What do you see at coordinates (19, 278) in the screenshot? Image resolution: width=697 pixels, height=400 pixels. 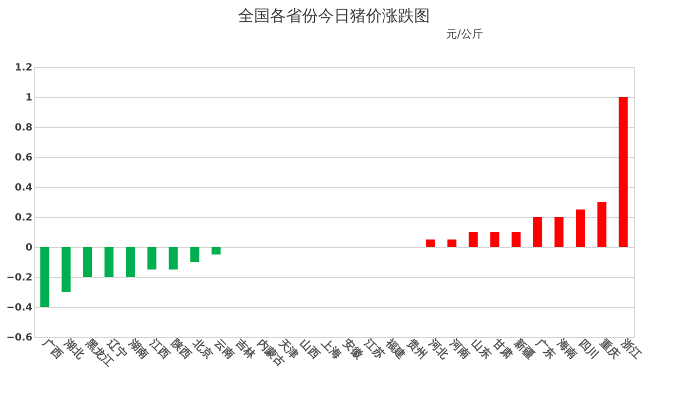 I see `y-tick-label: −0.2` at bounding box center [19, 278].